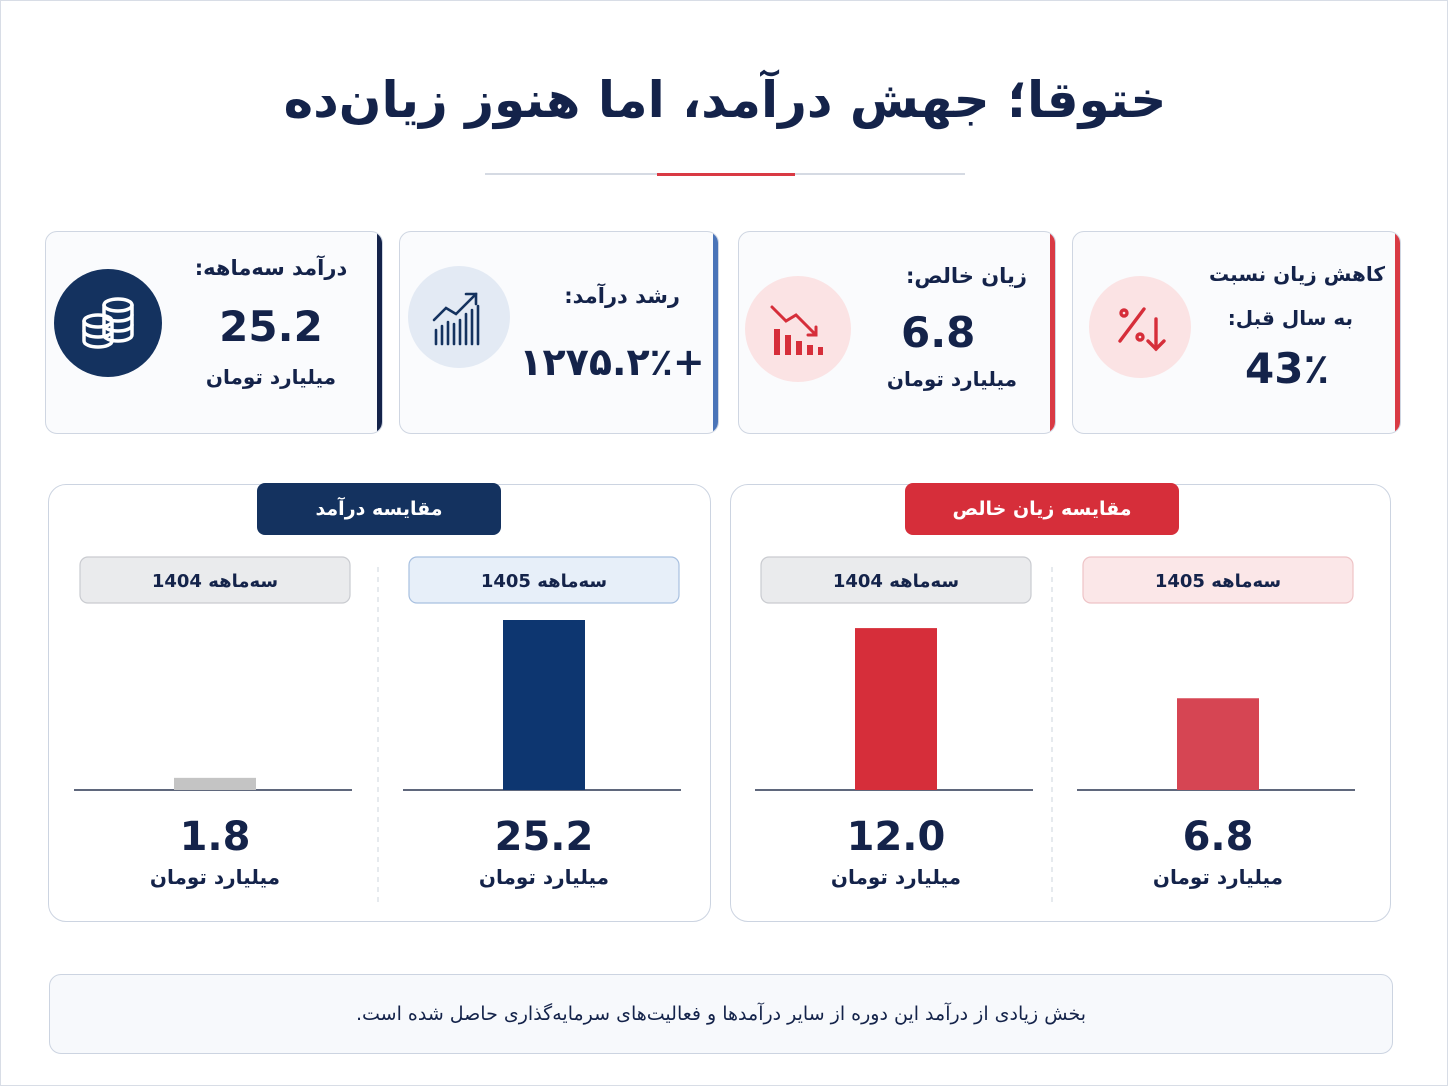 This screenshot has height=1086, width=1448. Describe the element at coordinates (622, 296) in the screenshot. I see `kpi-growth-label: رشد درآمد:` at that location.